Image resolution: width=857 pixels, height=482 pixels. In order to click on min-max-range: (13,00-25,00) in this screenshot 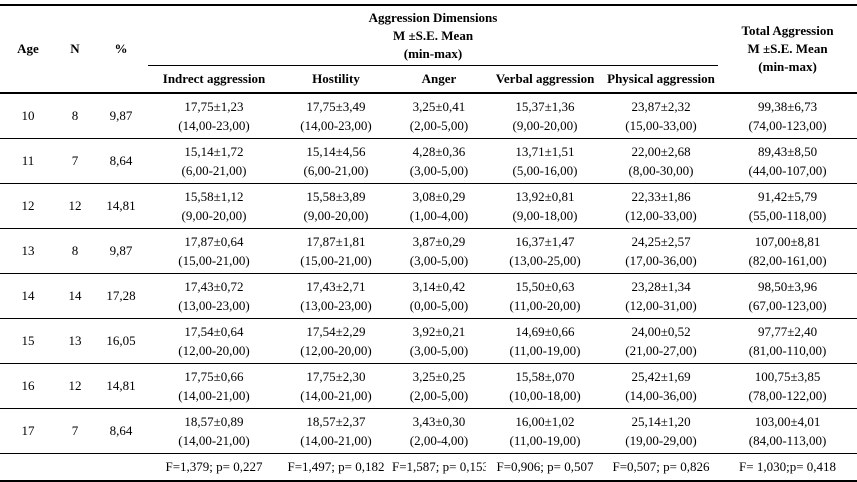, I will do `click(545, 260)`.